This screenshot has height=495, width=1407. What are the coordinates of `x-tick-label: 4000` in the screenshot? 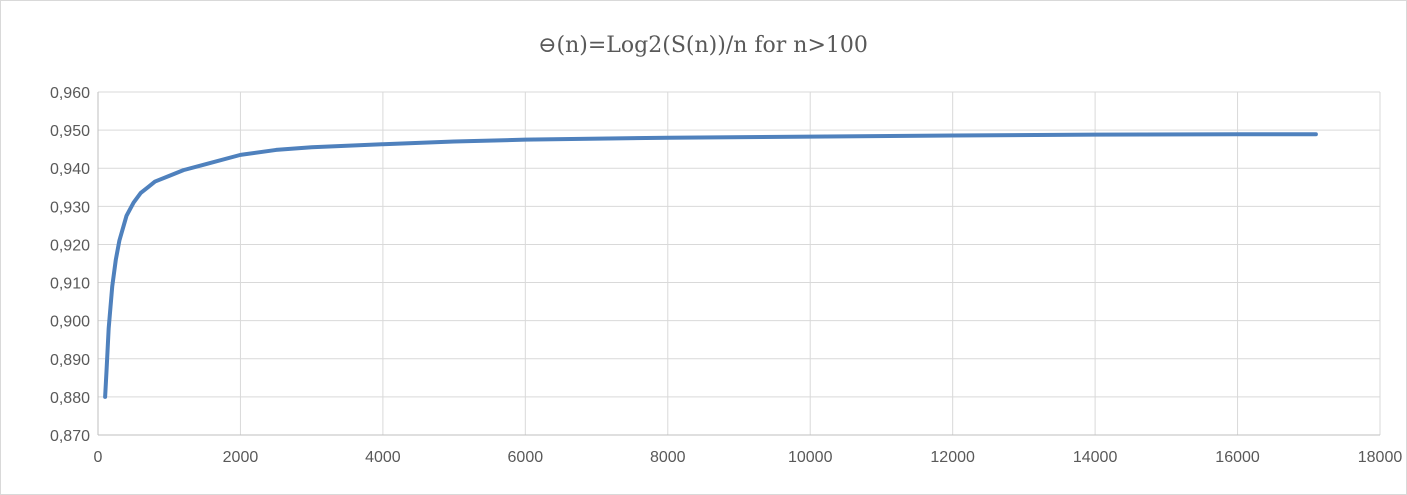 It's located at (383, 457).